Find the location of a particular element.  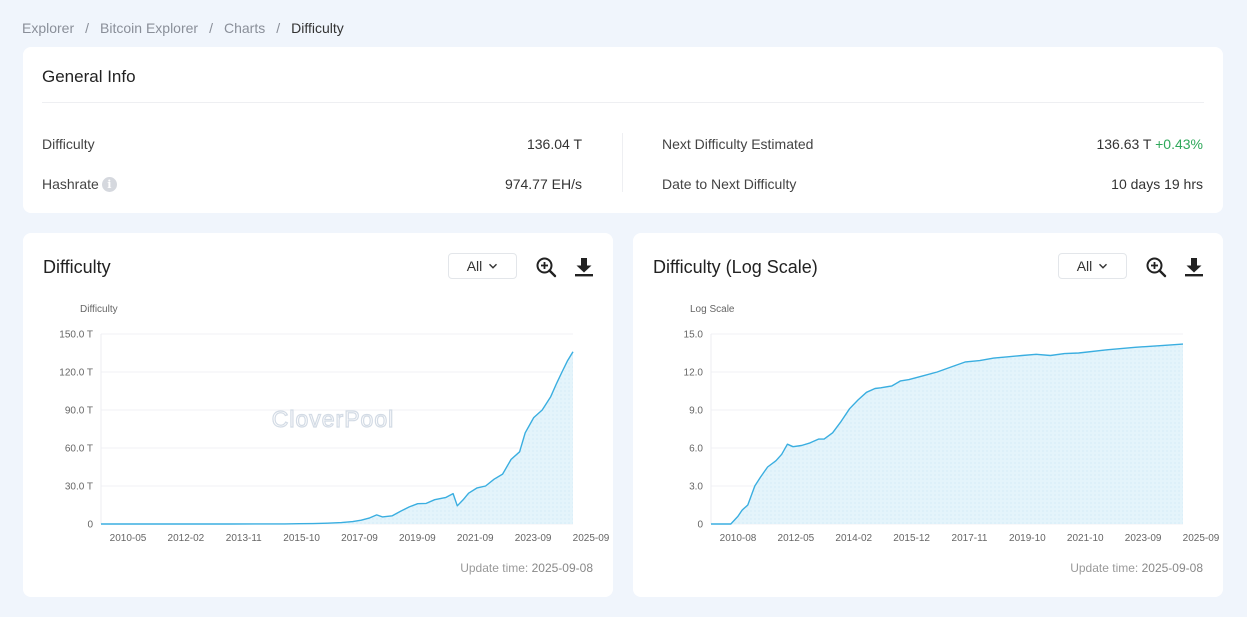

x-tick-label: 2021-09 is located at coordinates (475, 538).